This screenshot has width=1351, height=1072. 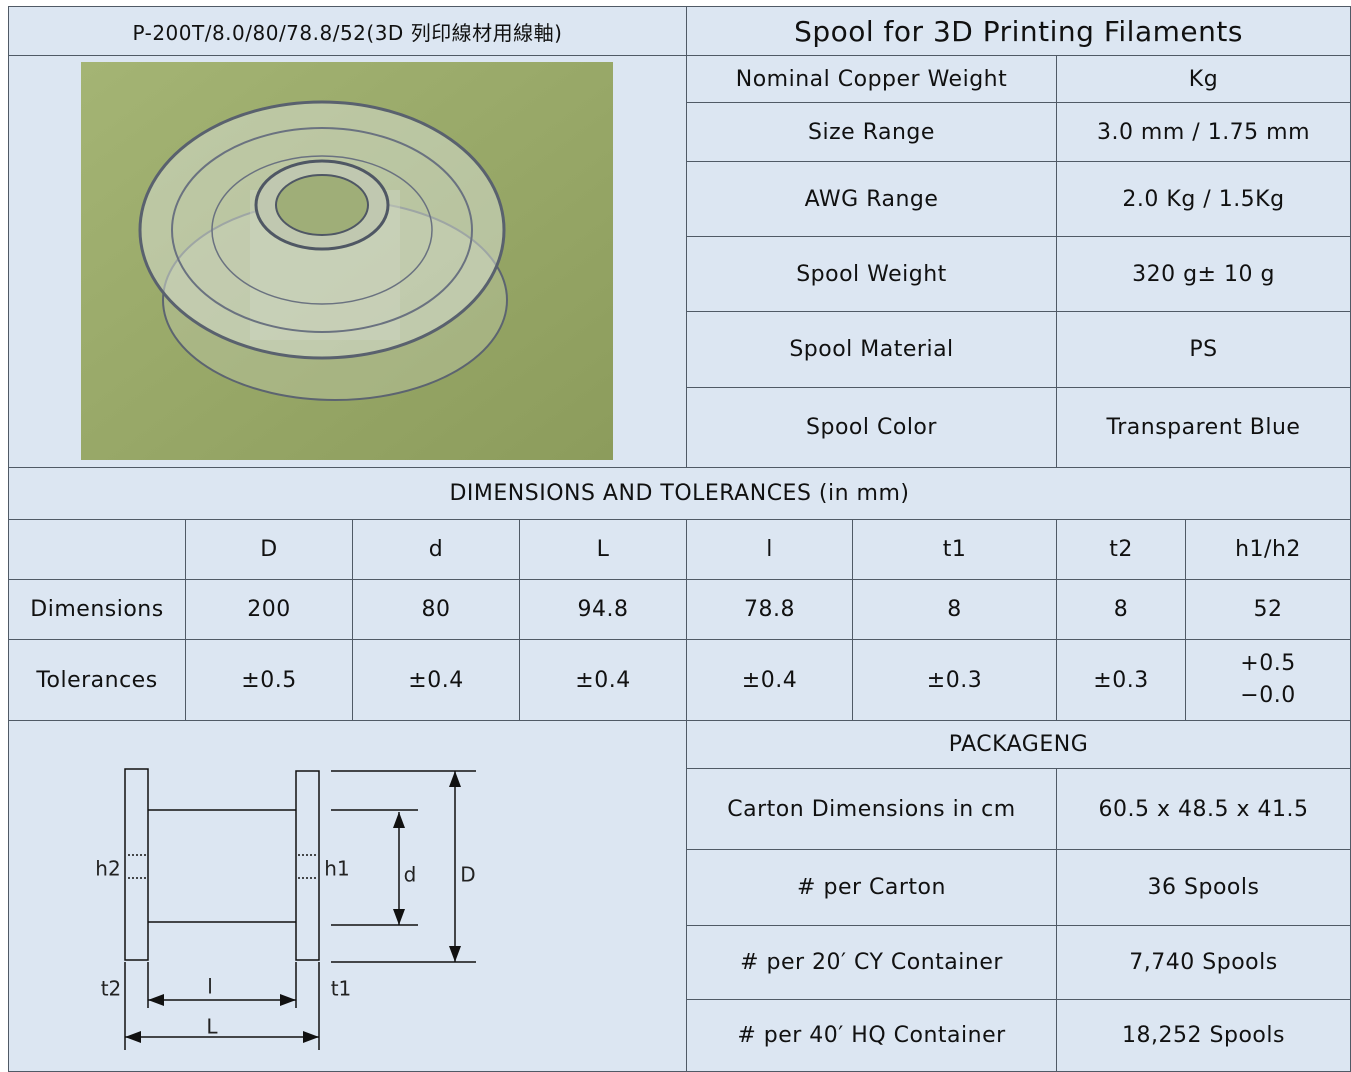 I want to click on packaging-label: # per Carton, so click(x=871, y=887).